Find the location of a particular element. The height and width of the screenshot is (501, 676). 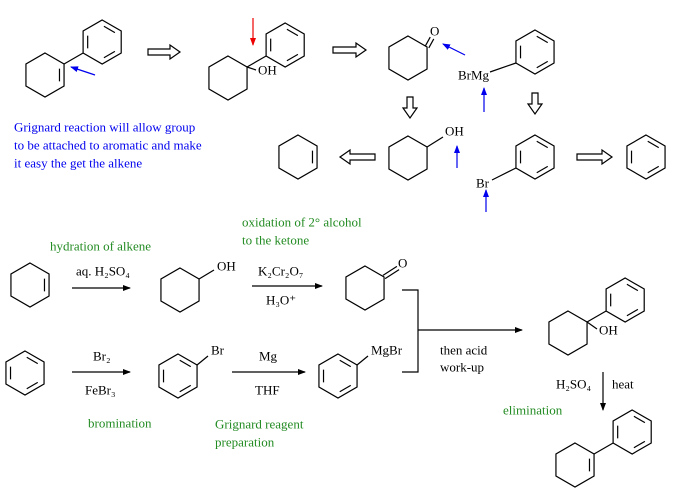

note-text: it easy the get the alkene is located at coordinates (78, 163).